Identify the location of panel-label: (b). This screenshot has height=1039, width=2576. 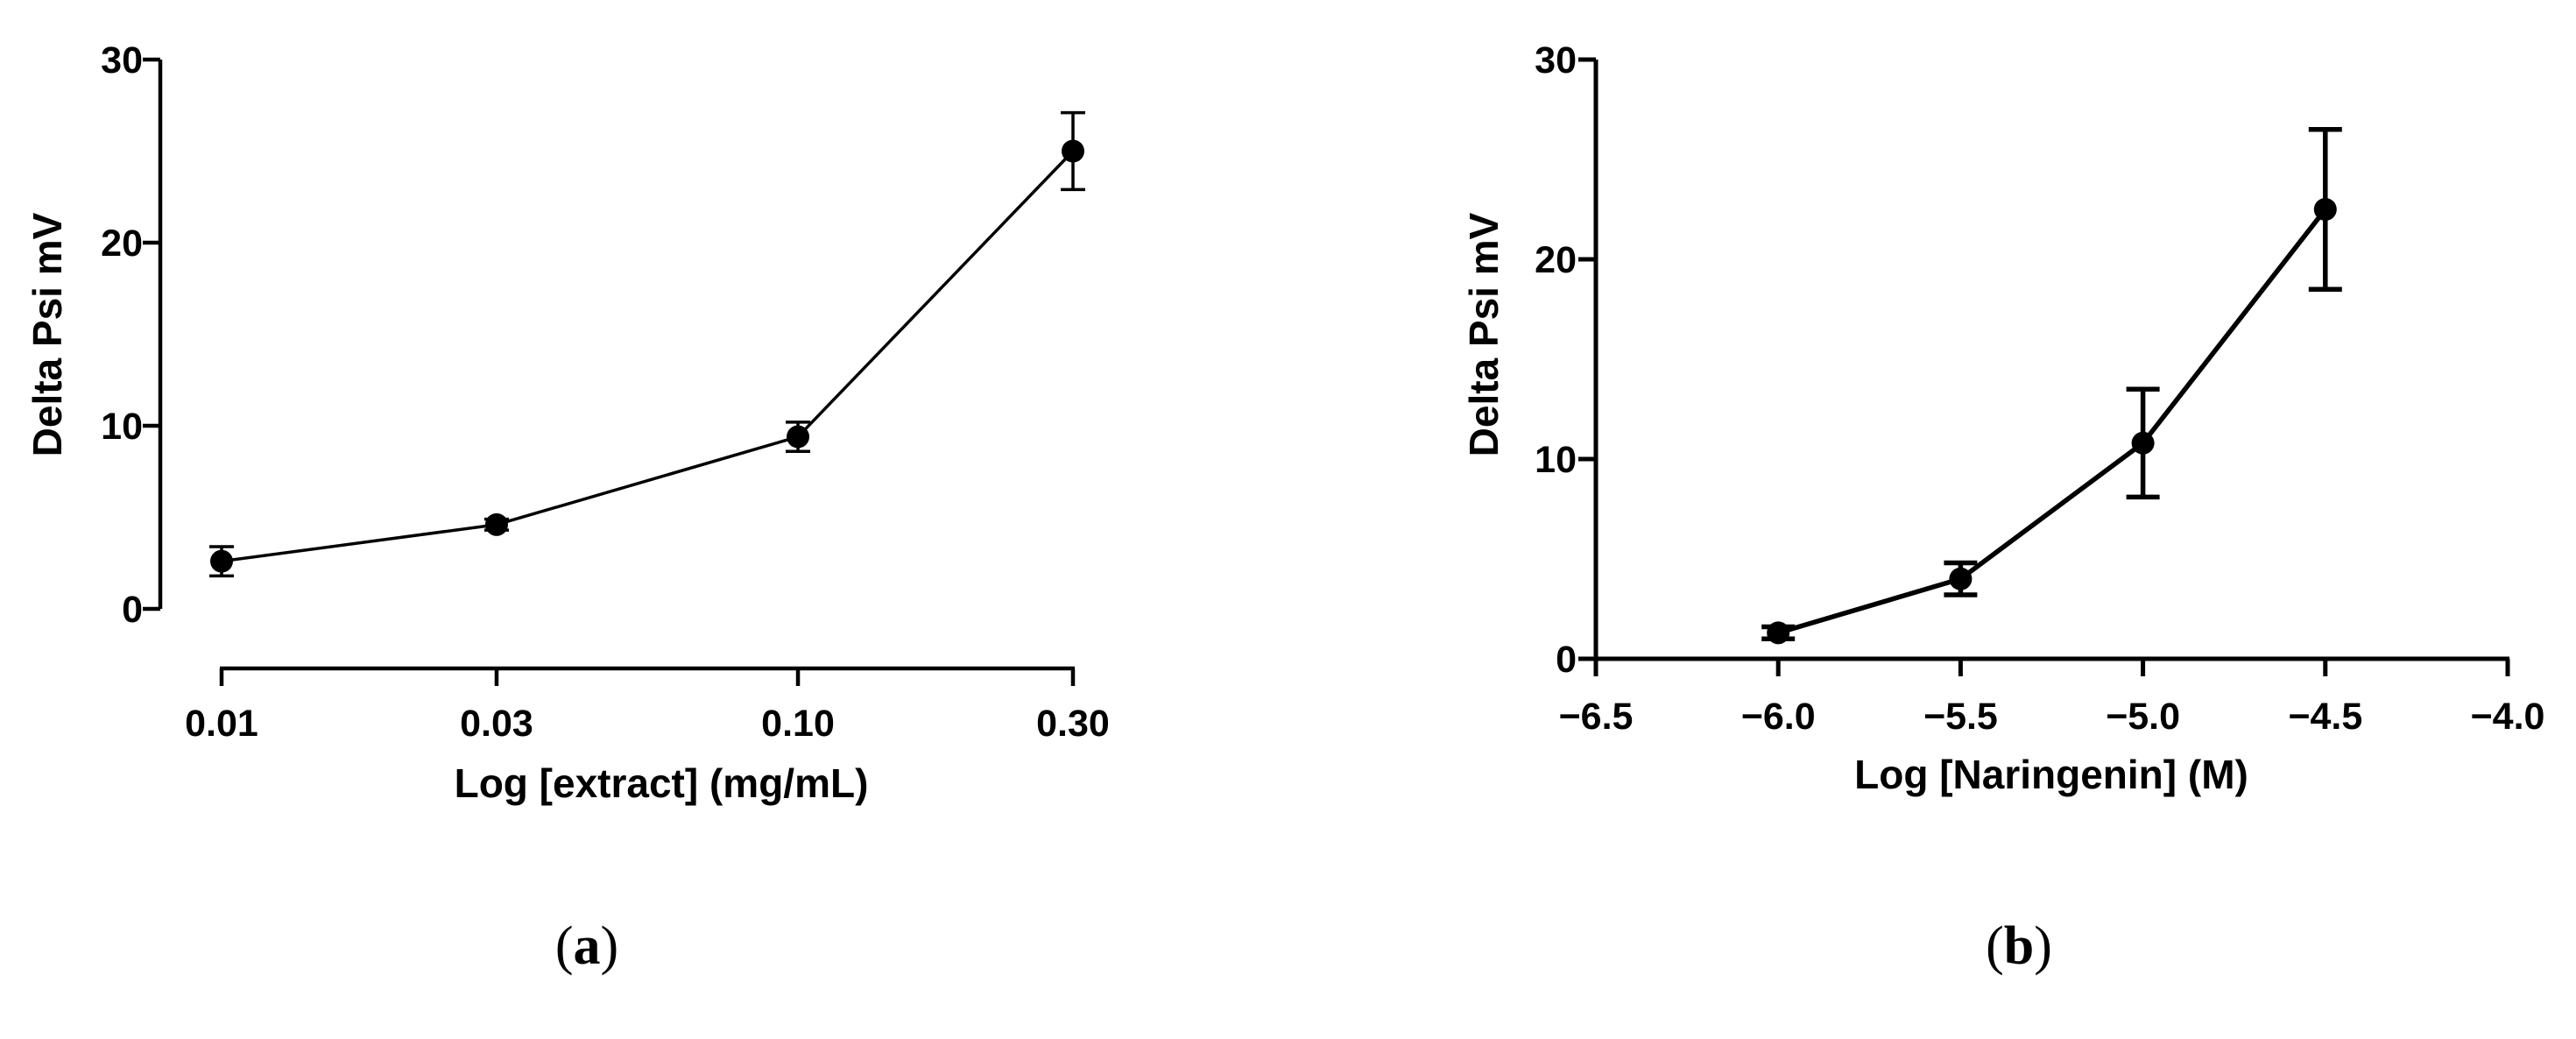
(2019, 946).